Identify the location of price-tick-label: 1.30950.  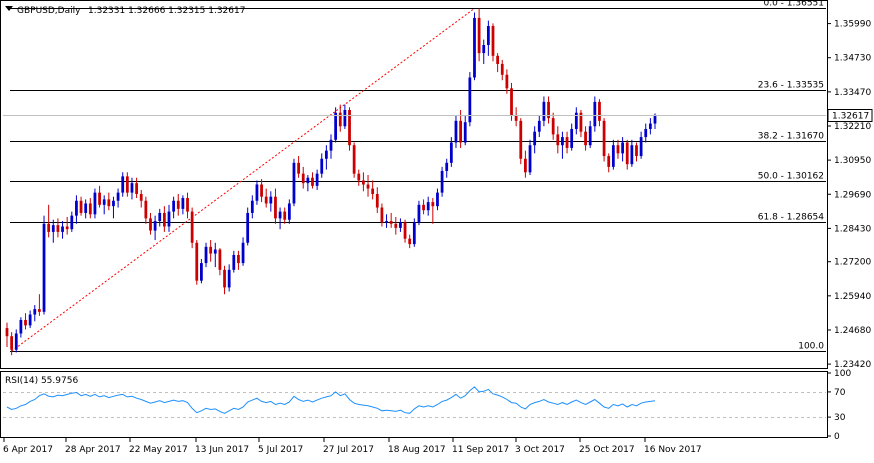
(852, 161).